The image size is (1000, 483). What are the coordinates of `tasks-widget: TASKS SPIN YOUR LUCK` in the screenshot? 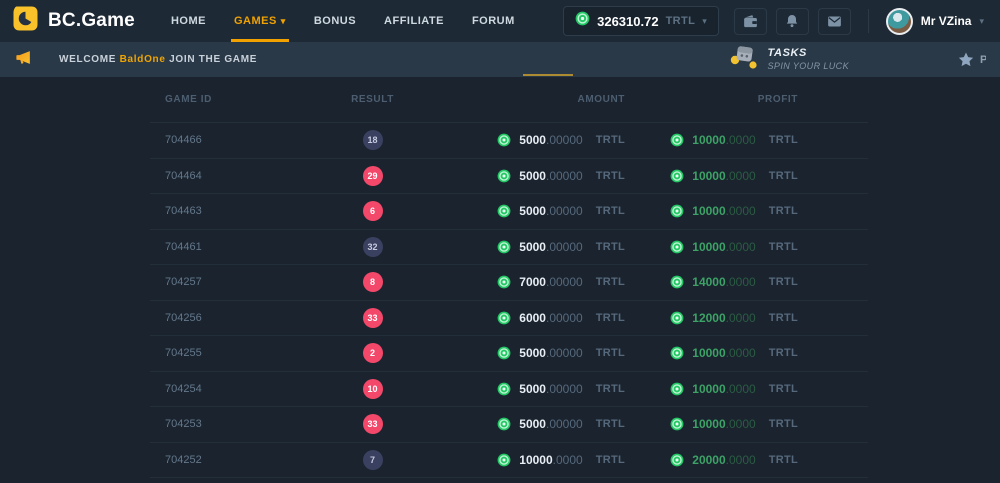 It's located at (789, 59).